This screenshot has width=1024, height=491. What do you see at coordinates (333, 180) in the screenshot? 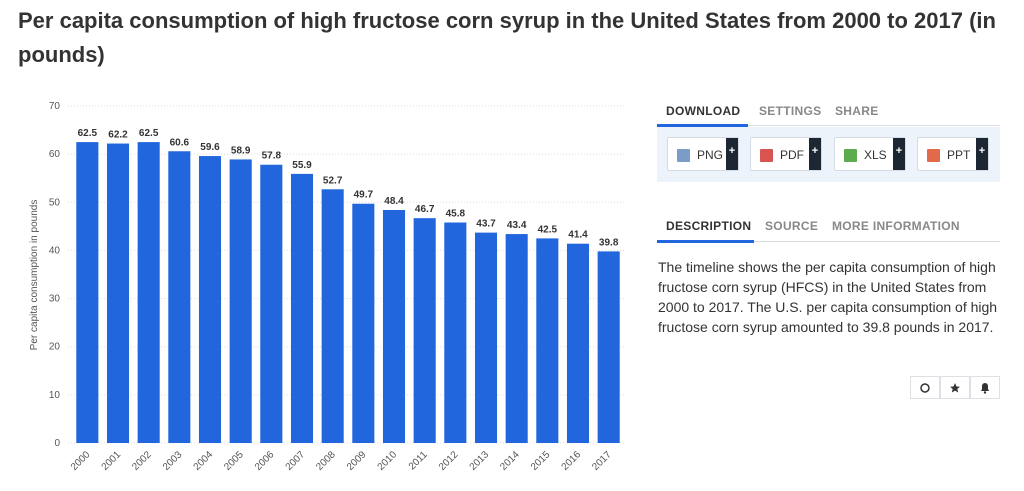
I see `value-label: 52.7` at bounding box center [333, 180].